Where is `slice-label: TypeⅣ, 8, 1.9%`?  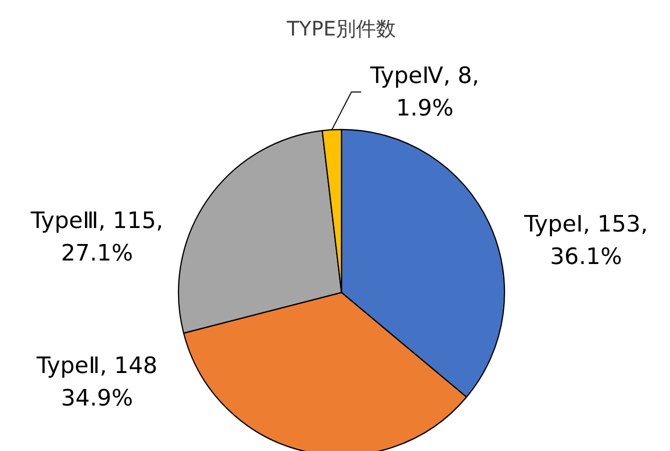
slice-label: TypeⅣ, 8, 1.9% is located at coordinates (424, 92).